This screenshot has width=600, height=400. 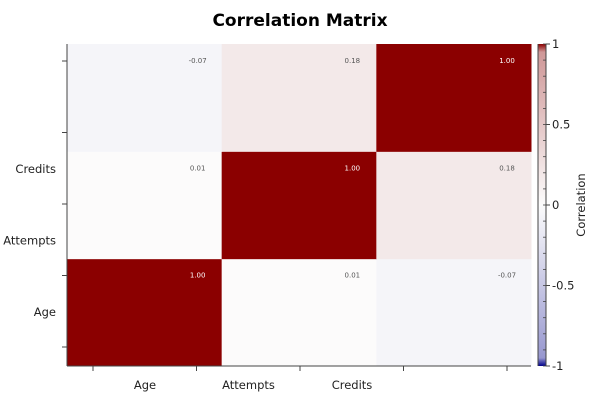 What do you see at coordinates (555, 205) in the screenshot?
I see `colorbar-tick-label: 0` at bounding box center [555, 205].